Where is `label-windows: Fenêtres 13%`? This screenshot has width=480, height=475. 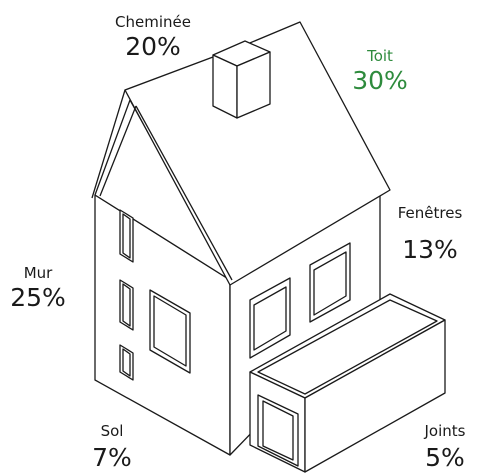
label-windows: Fenêtres 13% is located at coordinates (430, 234).